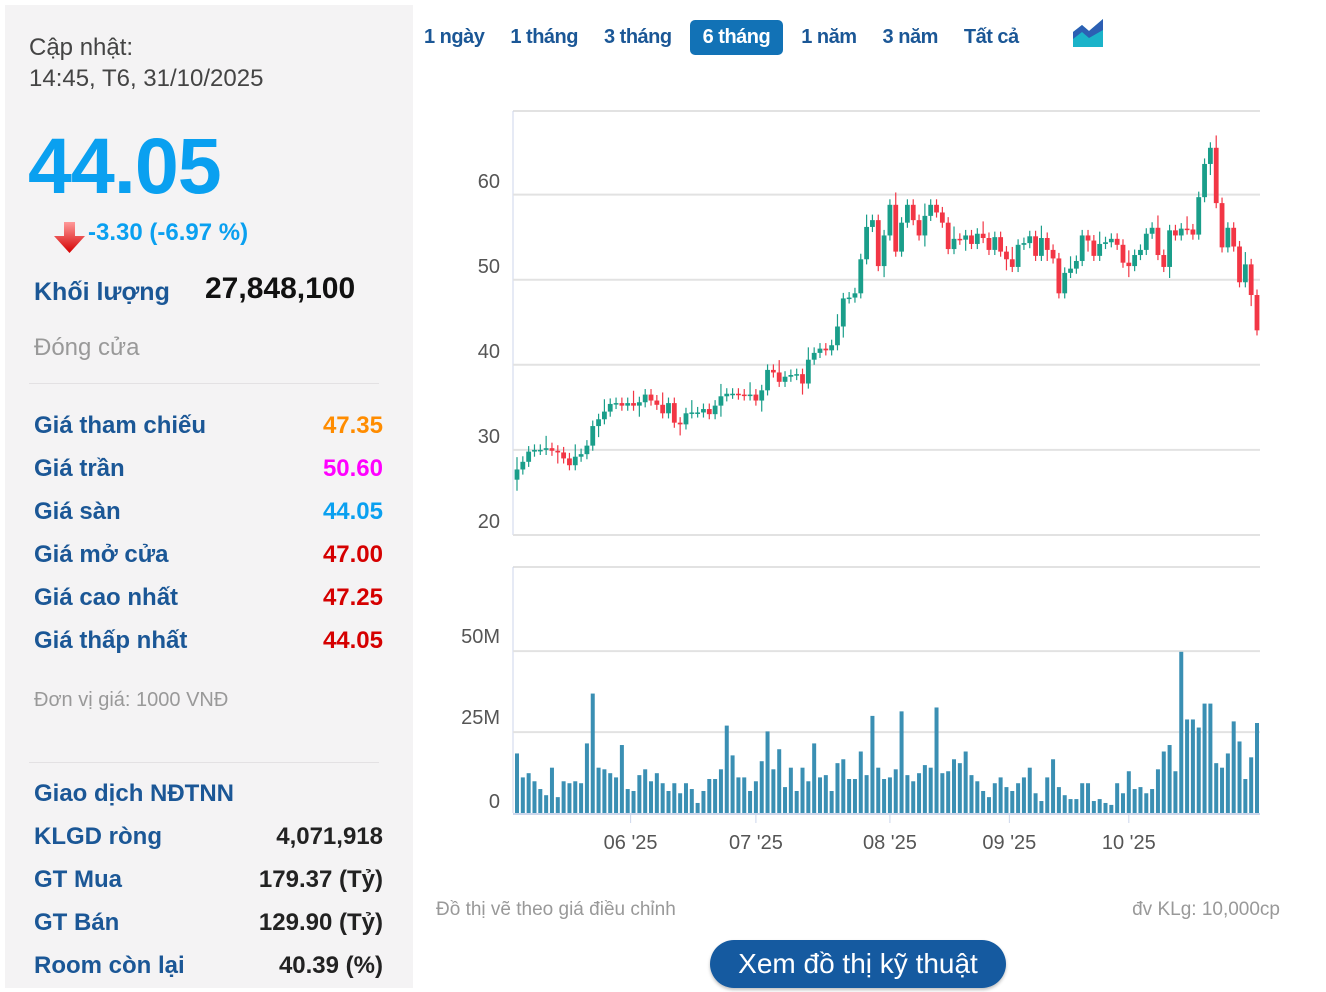 This screenshot has width=1326, height=992. I want to click on price-unit-note: Đơn vị giá: 1000 VNĐ, so click(131, 700).